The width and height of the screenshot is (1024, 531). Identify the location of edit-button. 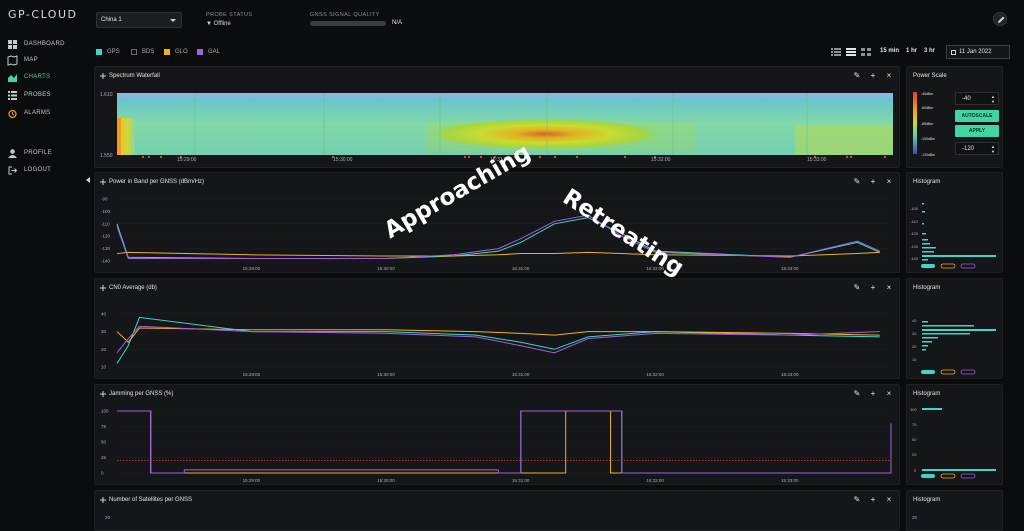
(1000, 19).